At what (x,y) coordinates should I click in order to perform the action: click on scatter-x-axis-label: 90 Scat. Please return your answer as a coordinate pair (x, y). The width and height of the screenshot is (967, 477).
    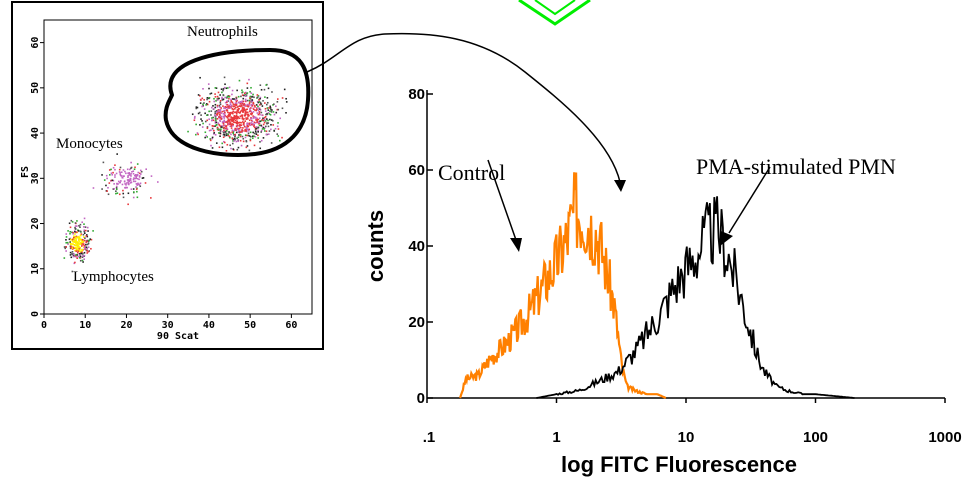
    Looking at the image, I should click on (178, 336).